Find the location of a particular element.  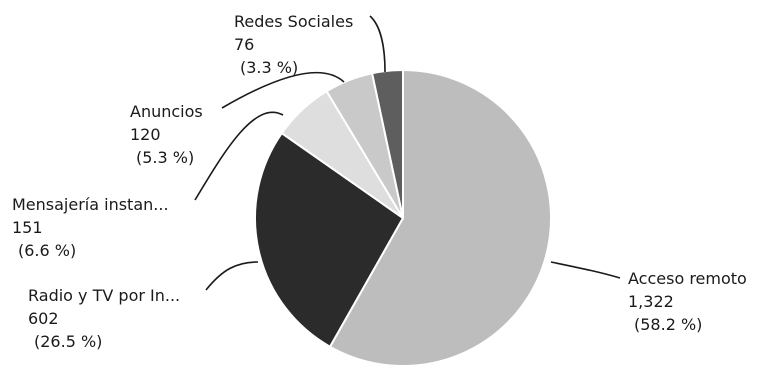

slice-percent: (6.6 %) is located at coordinates (47, 250).